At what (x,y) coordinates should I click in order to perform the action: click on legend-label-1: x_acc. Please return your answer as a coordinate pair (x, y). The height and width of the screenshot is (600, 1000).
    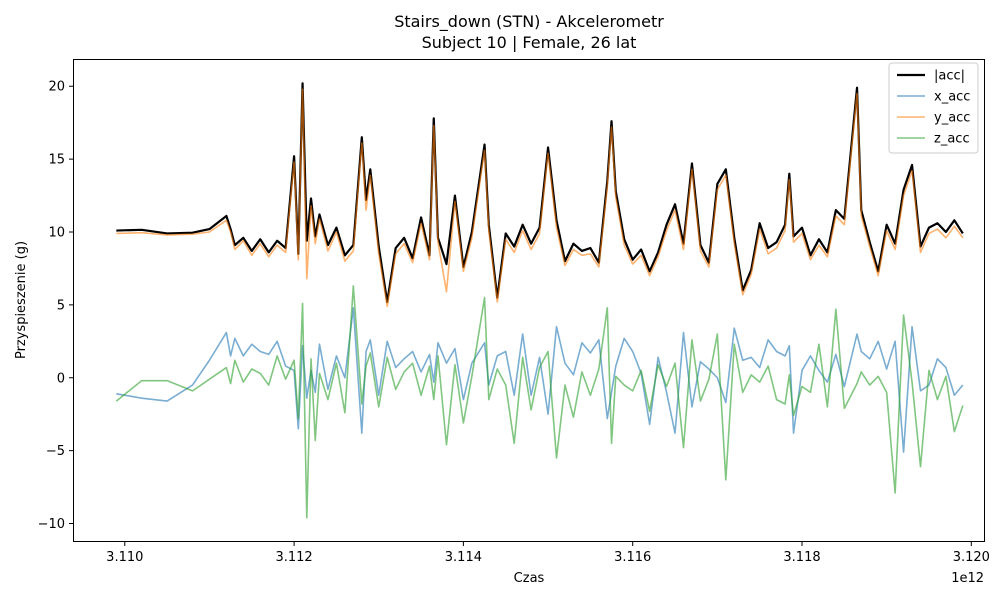
    Looking at the image, I should click on (952, 97).